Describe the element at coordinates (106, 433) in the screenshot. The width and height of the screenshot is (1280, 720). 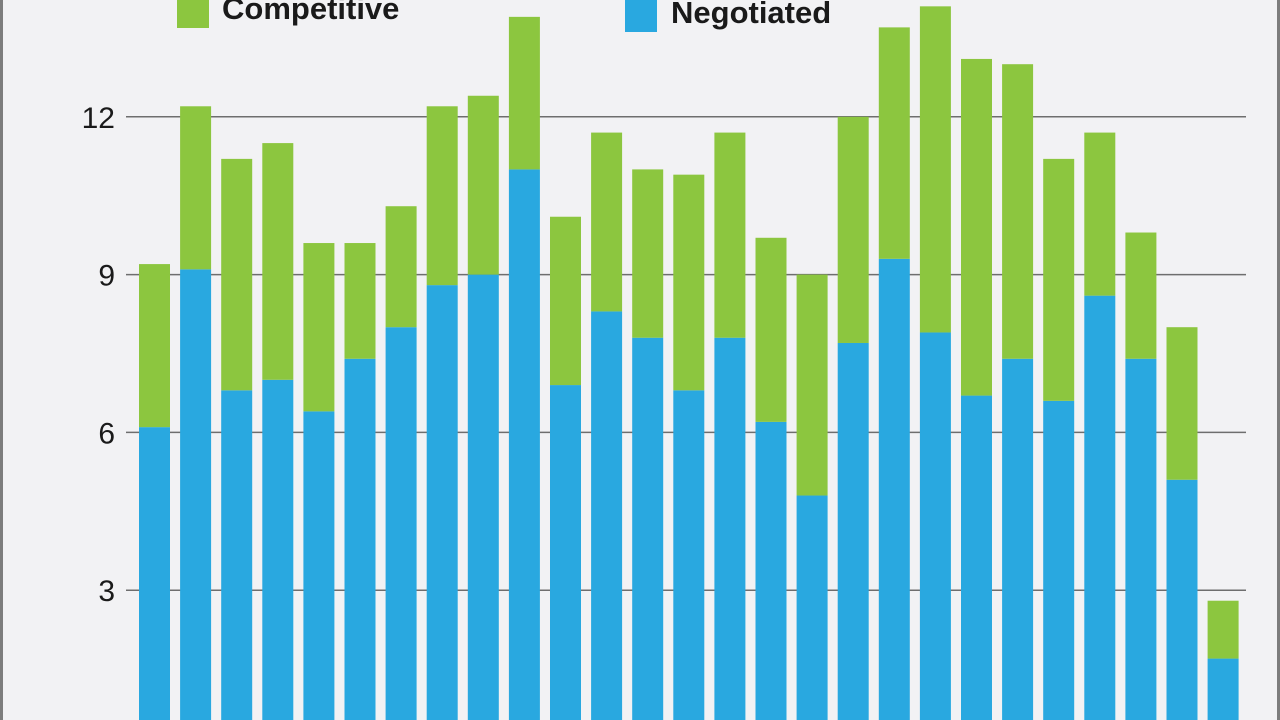
I see `y-tick-label-6: 6` at that location.